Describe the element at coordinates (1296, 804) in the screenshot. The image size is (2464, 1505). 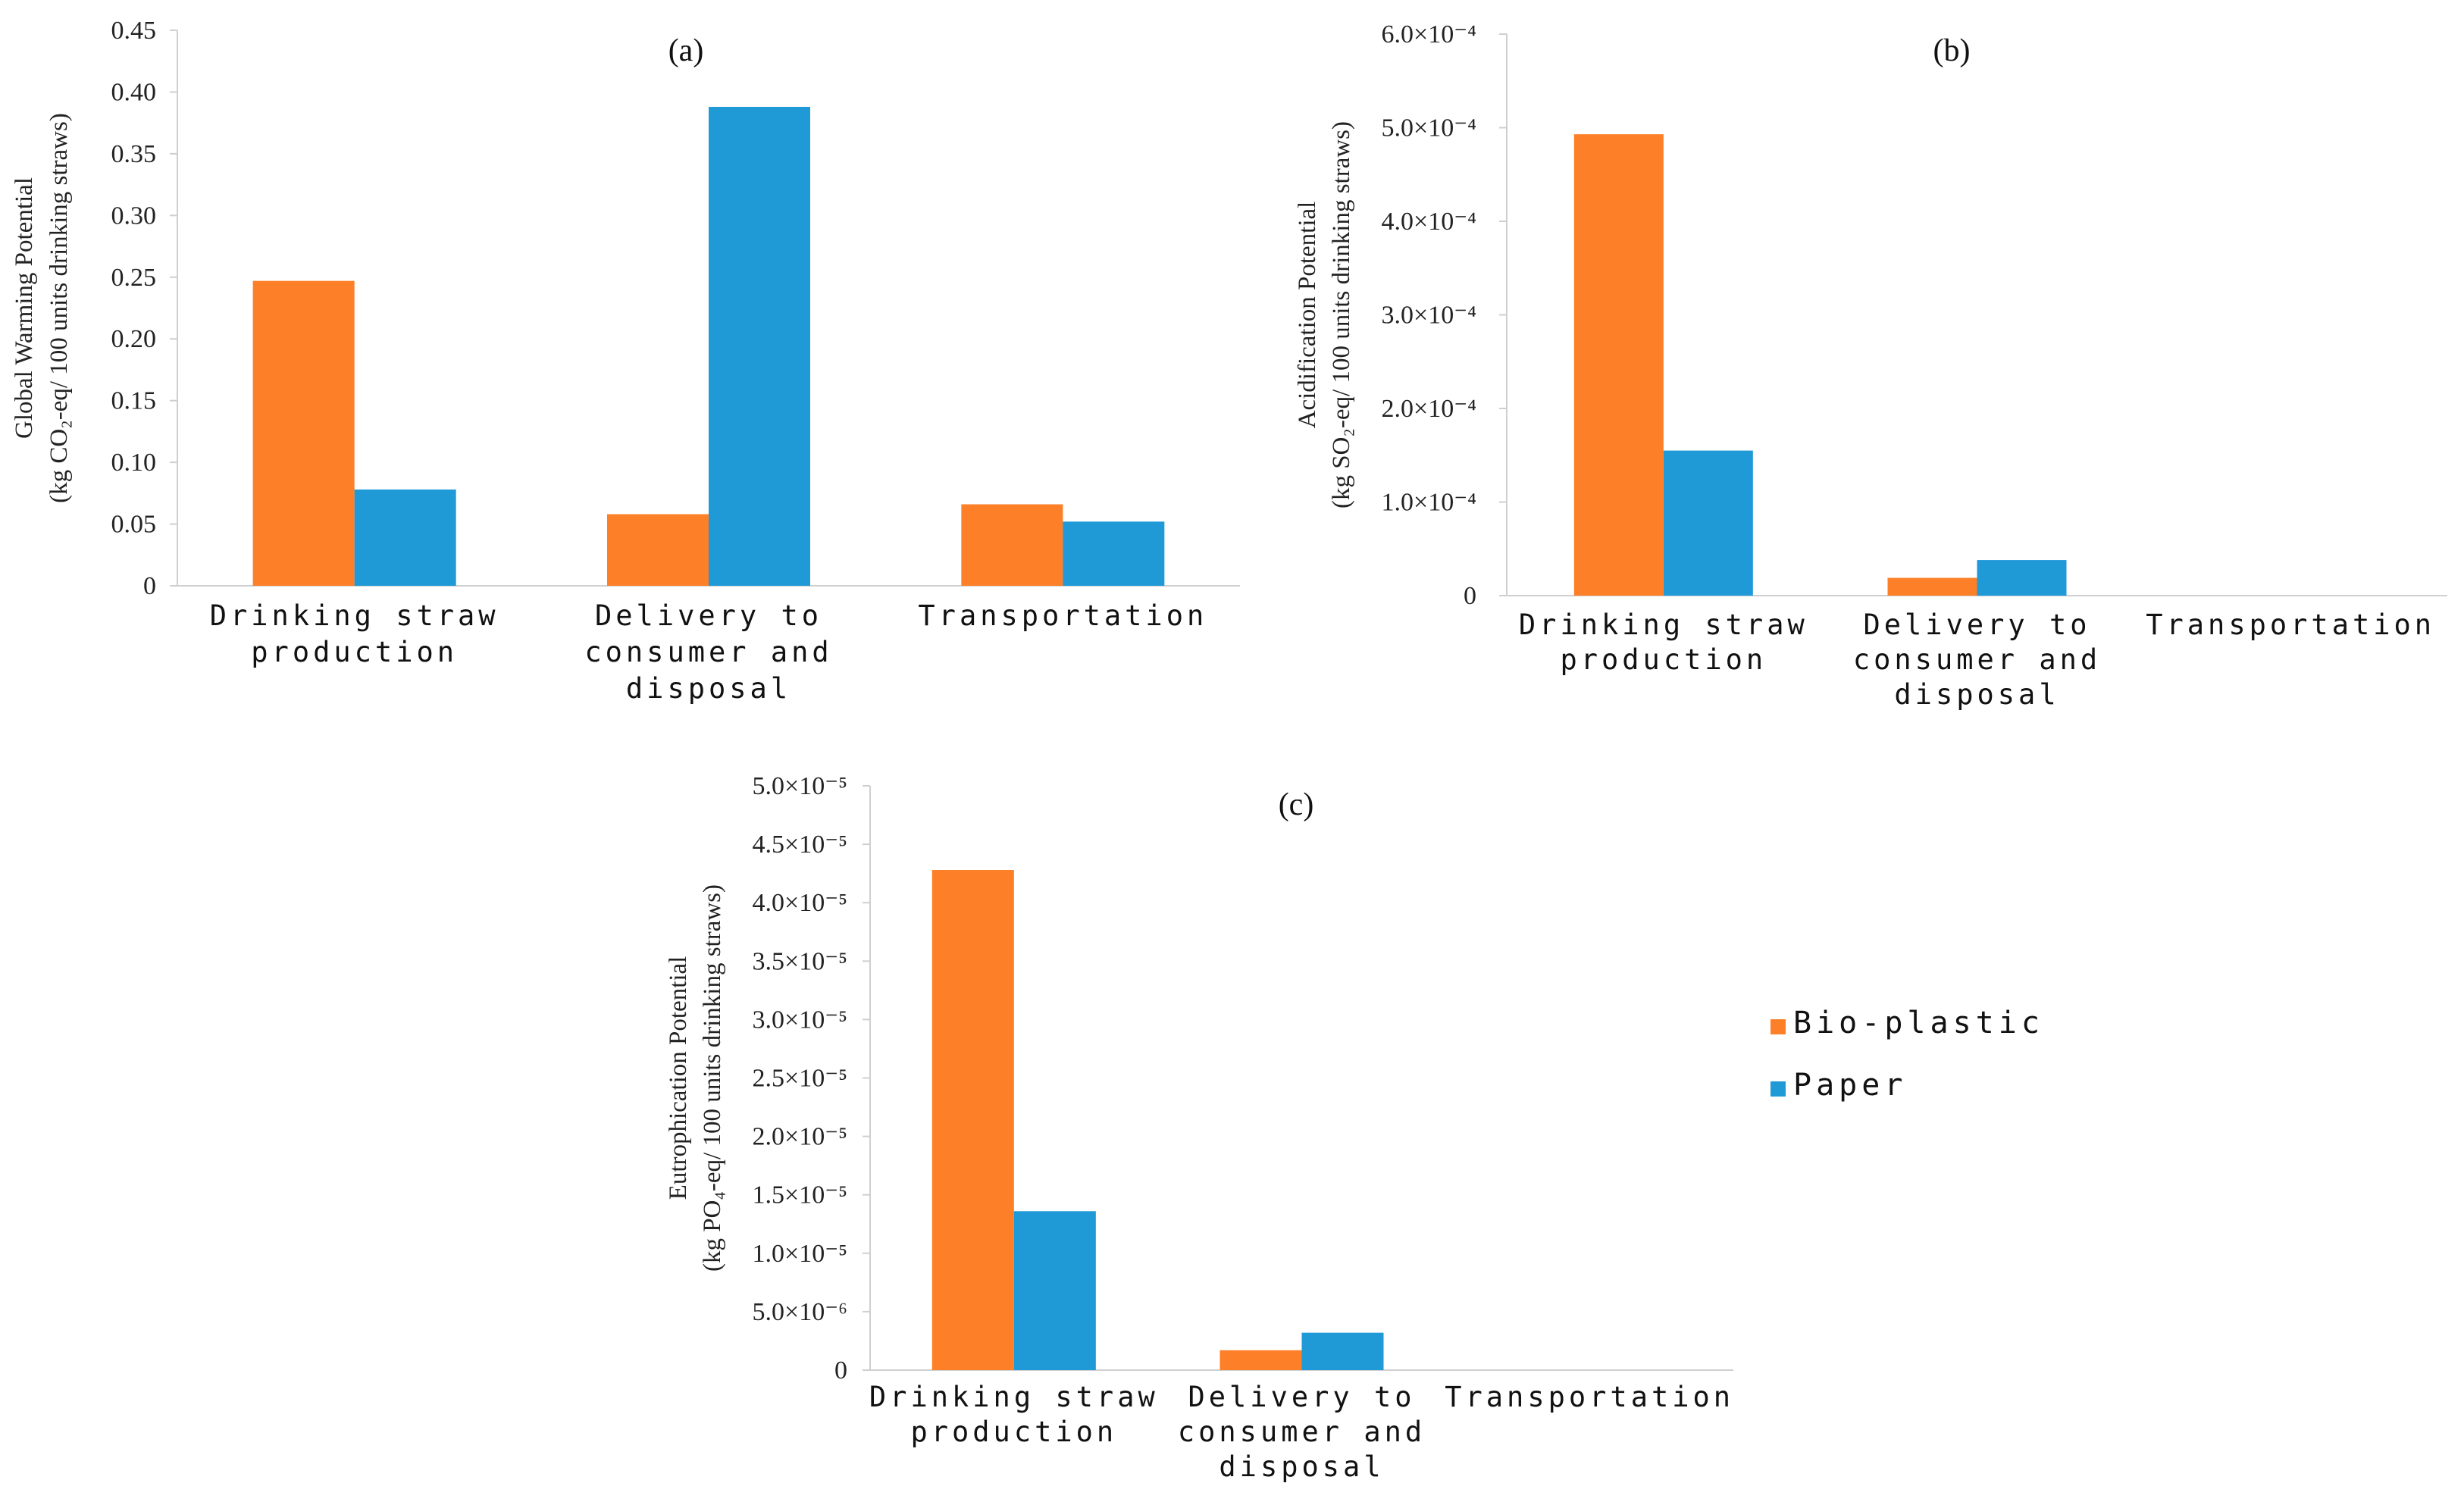
I see `panel-title: (c)` at that location.